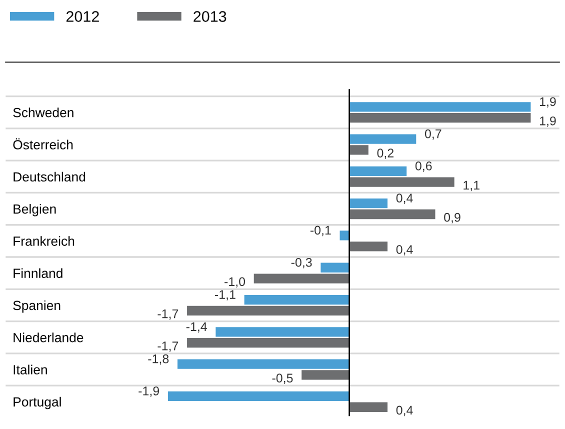 The width and height of the screenshot is (565, 429). What do you see at coordinates (43, 144) in the screenshot?
I see `y-tick-label: Österreich` at bounding box center [43, 144].